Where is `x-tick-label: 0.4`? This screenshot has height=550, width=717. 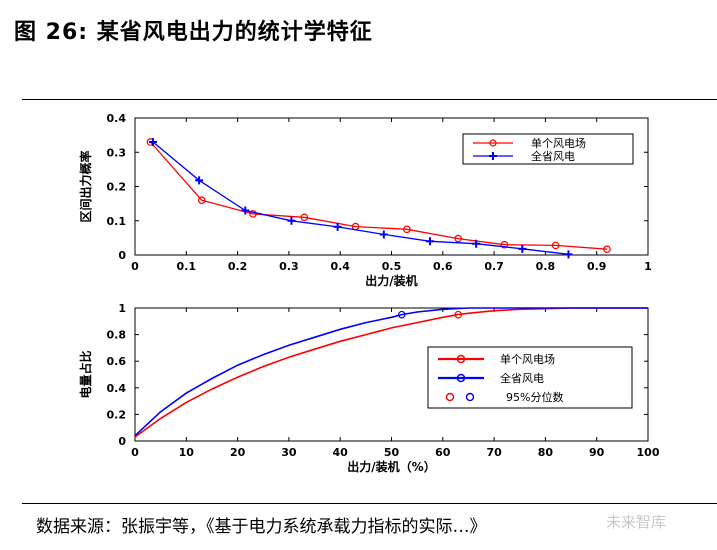
x-tick-label: 0.4 is located at coordinates (340, 266).